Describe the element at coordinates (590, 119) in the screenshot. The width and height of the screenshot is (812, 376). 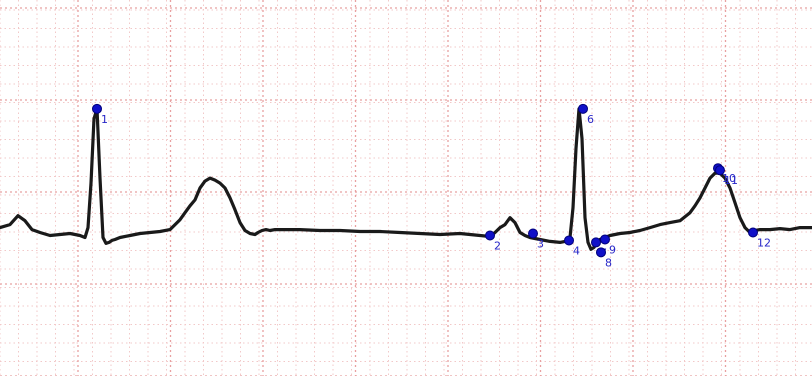
I see `annotation-label: 6` at that location.